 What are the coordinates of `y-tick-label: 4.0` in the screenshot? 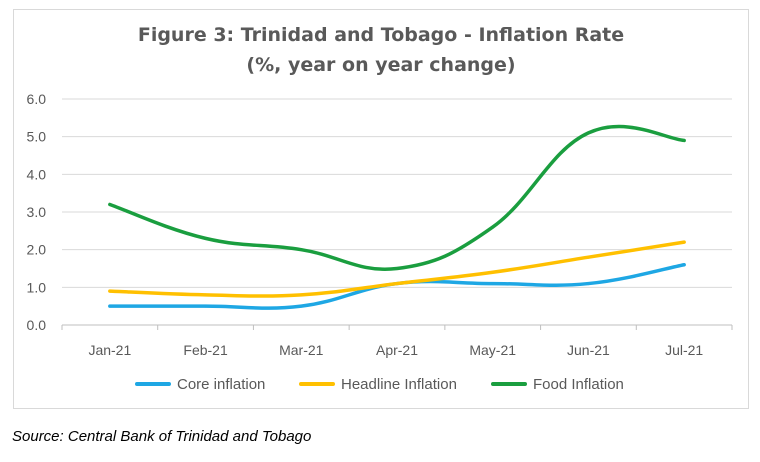 It's located at (37, 174).